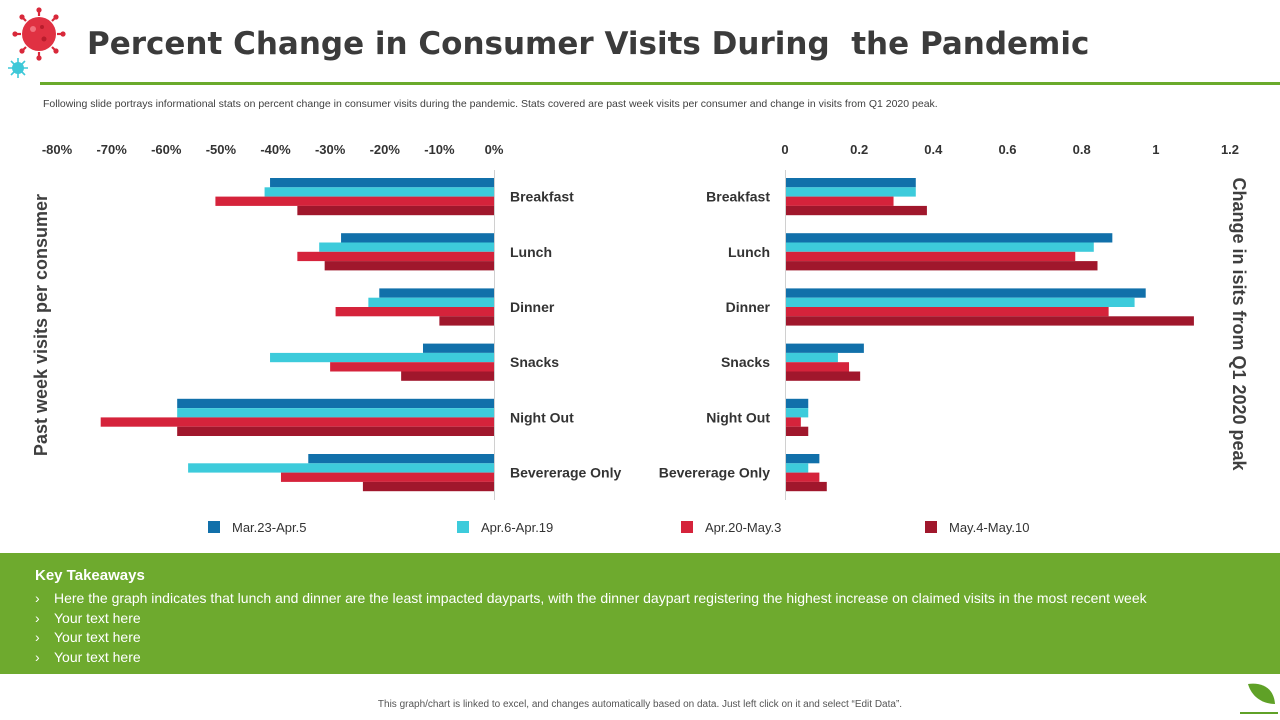  What do you see at coordinates (1259, 698) in the screenshot?
I see `leaf-icon` at bounding box center [1259, 698].